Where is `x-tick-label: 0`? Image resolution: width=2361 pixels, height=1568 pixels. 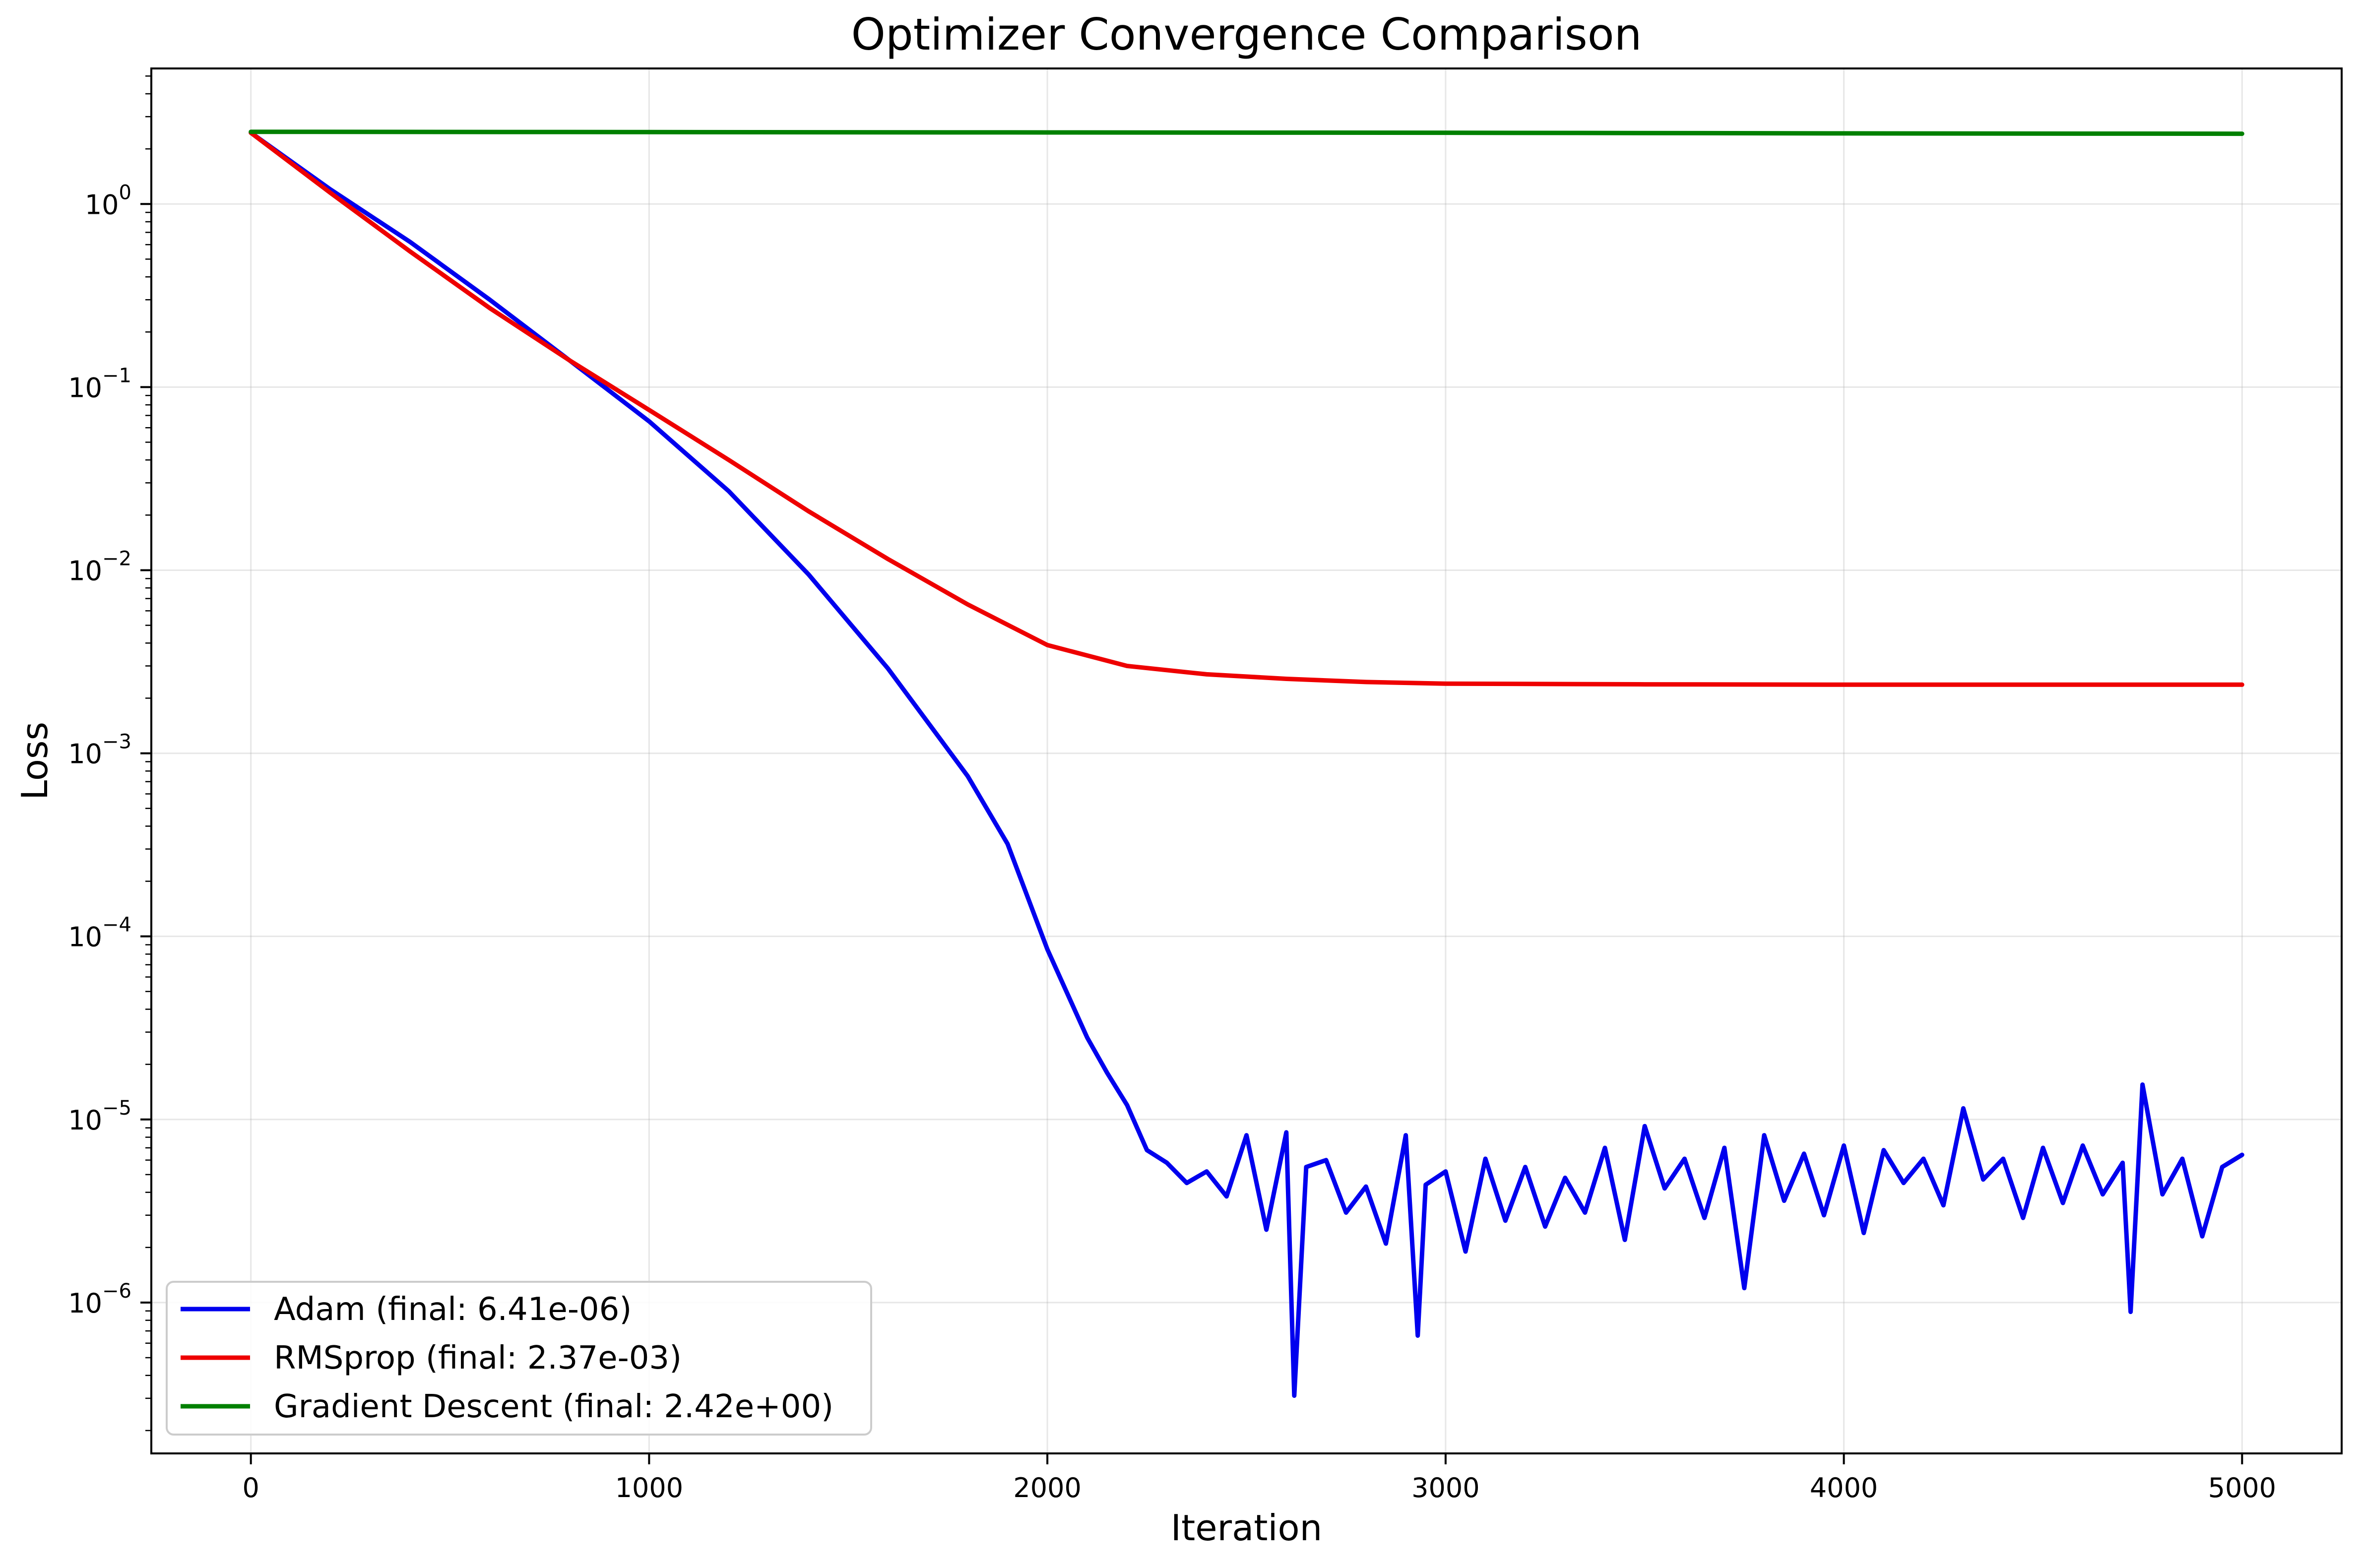 x-tick-label: 0 is located at coordinates (251, 1488).